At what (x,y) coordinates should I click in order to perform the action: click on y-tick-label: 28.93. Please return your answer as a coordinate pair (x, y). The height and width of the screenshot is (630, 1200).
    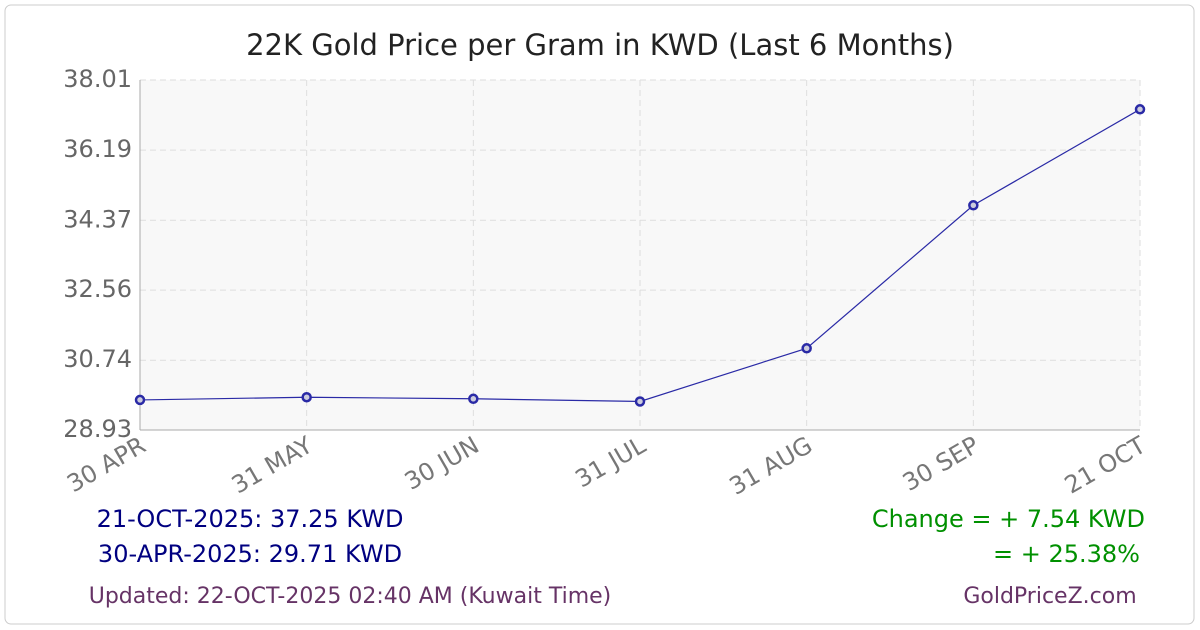
    Looking at the image, I should click on (97, 429).